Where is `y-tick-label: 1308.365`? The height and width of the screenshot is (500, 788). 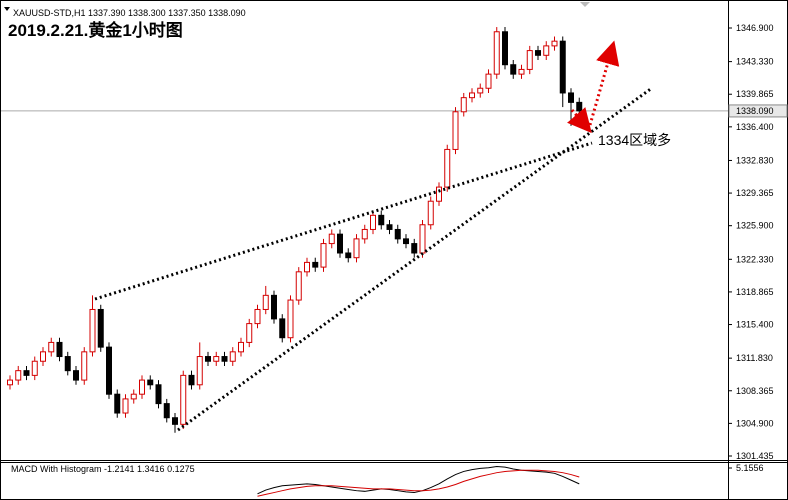 y-tick-label: 1308.365 is located at coordinates (755, 391).